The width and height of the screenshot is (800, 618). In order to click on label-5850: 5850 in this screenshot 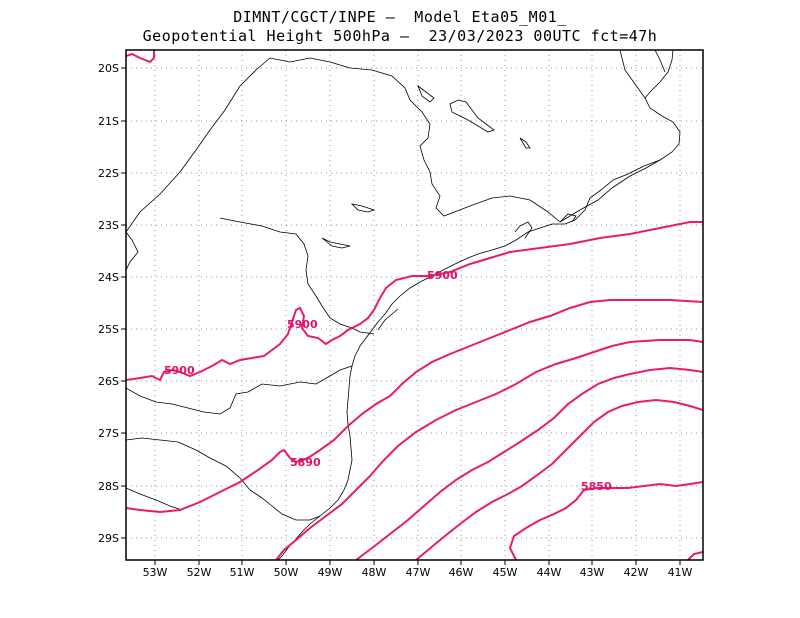, I will do `click(596, 486)`.